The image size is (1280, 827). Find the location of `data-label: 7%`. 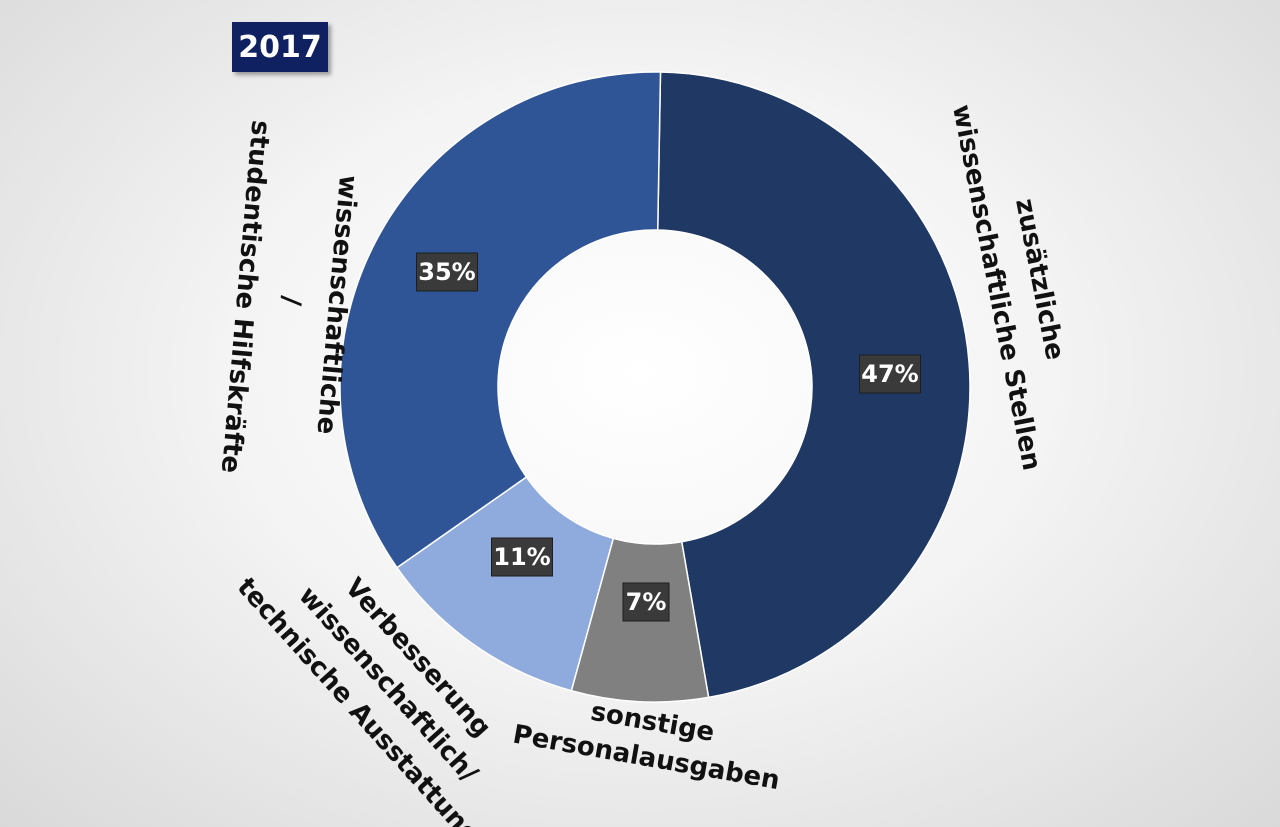

data-label: 7% is located at coordinates (646, 602).